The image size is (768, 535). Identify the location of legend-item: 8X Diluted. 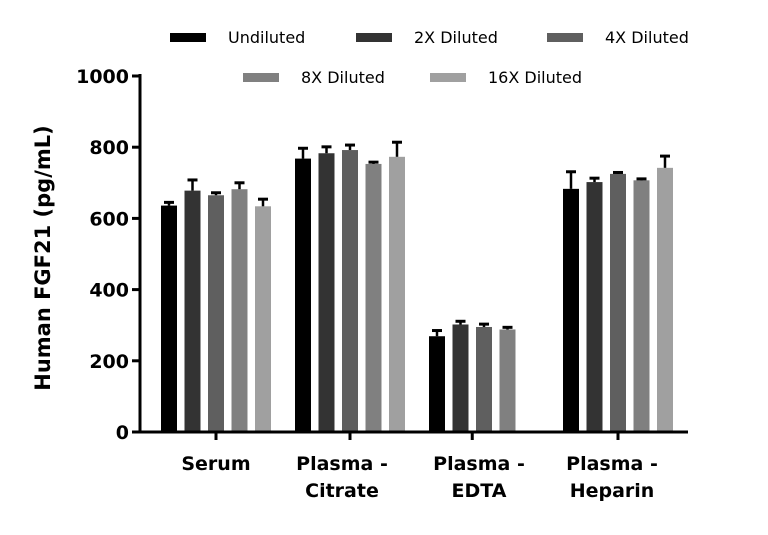
(314, 77).